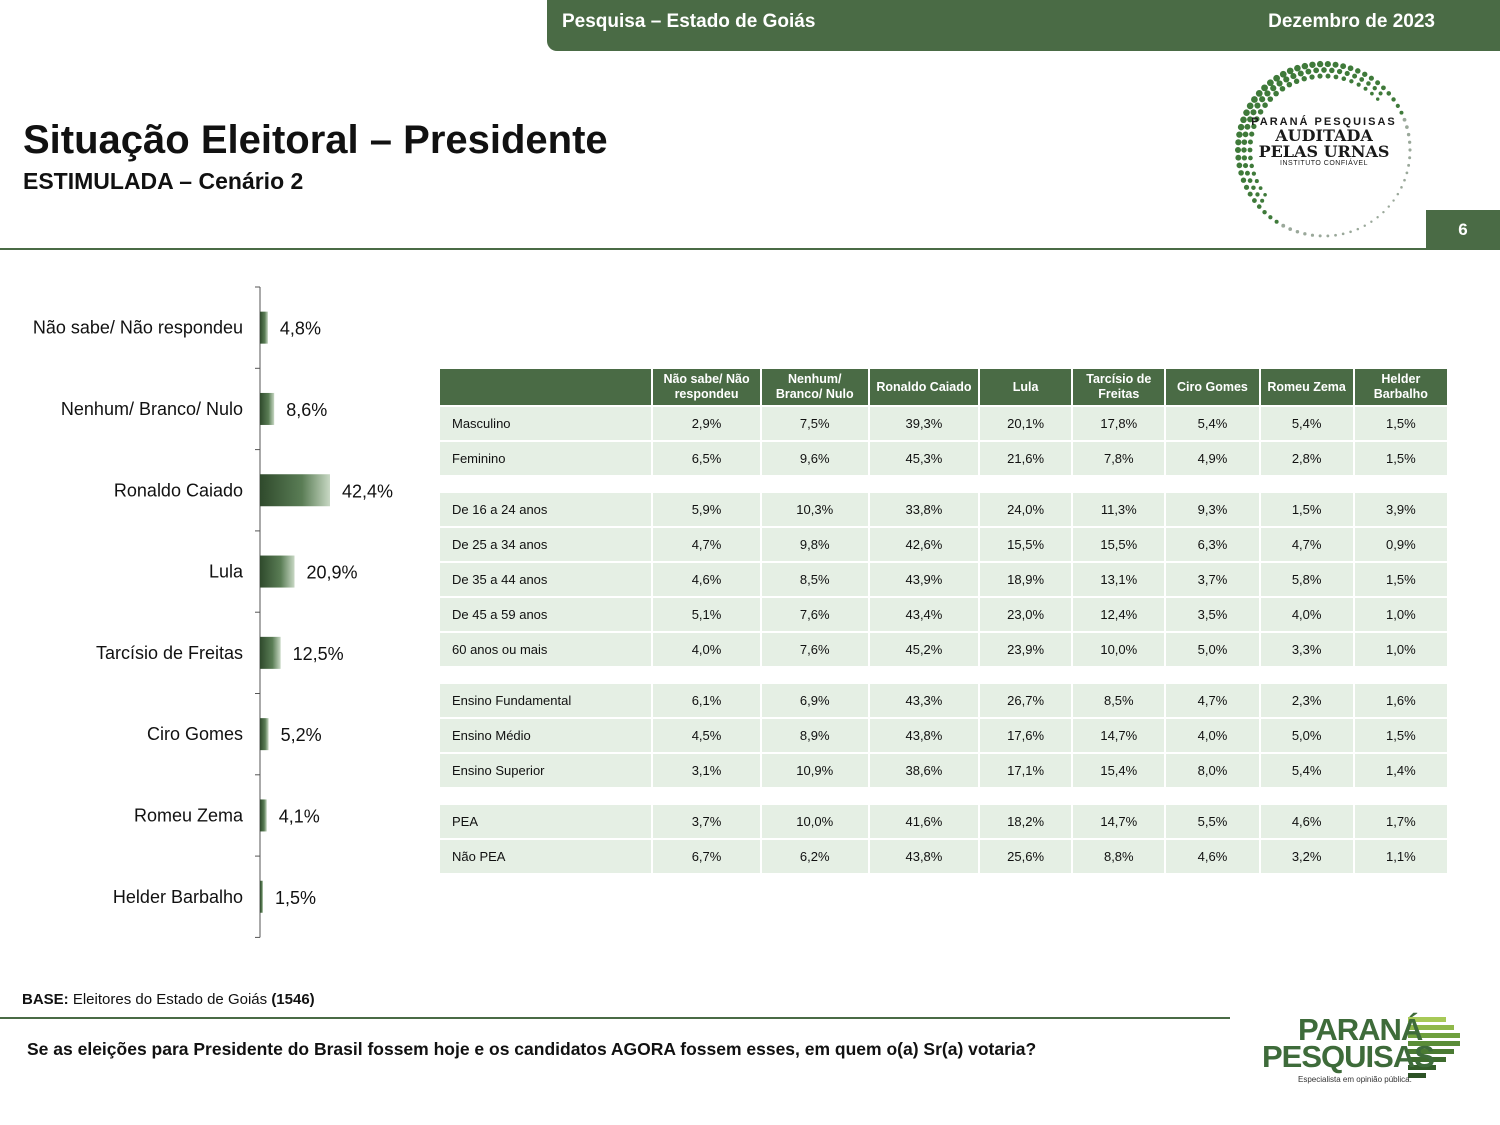  Describe the element at coordinates (1306, 771) in the screenshot. I see `table-cell: 5,4%` at that location.